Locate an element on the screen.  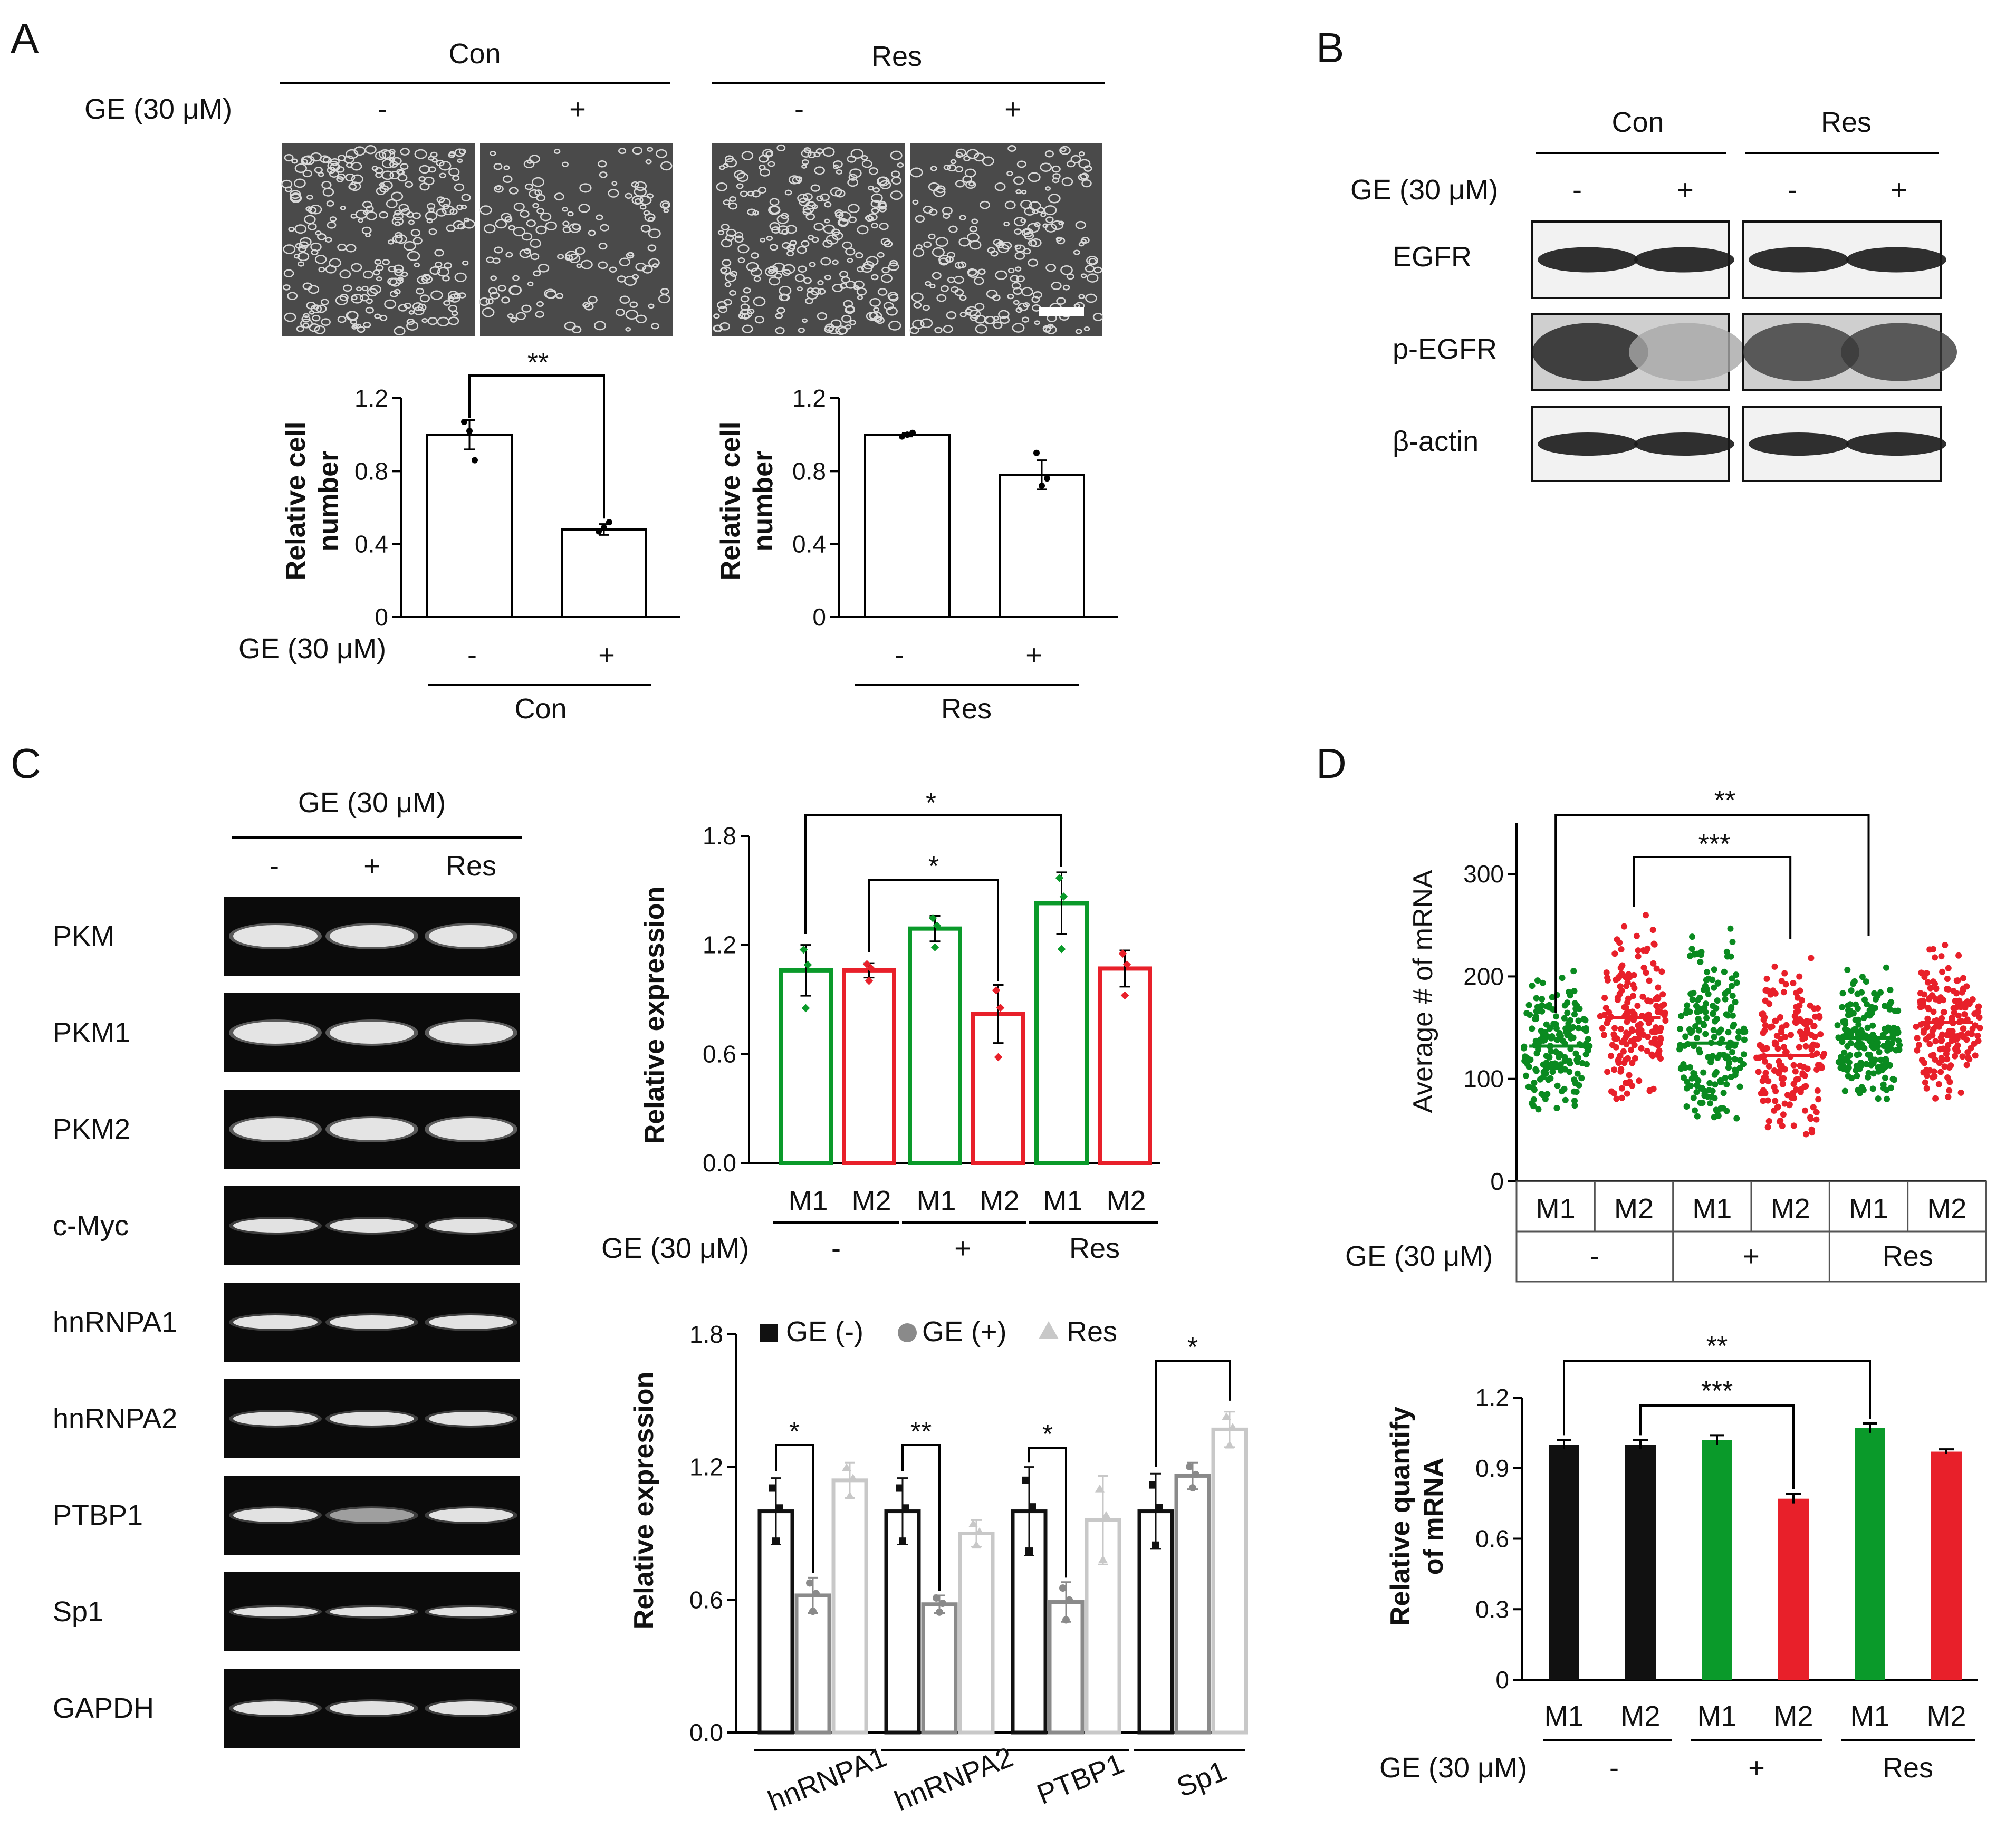
gel-band is located at coordinates (471, 1515).